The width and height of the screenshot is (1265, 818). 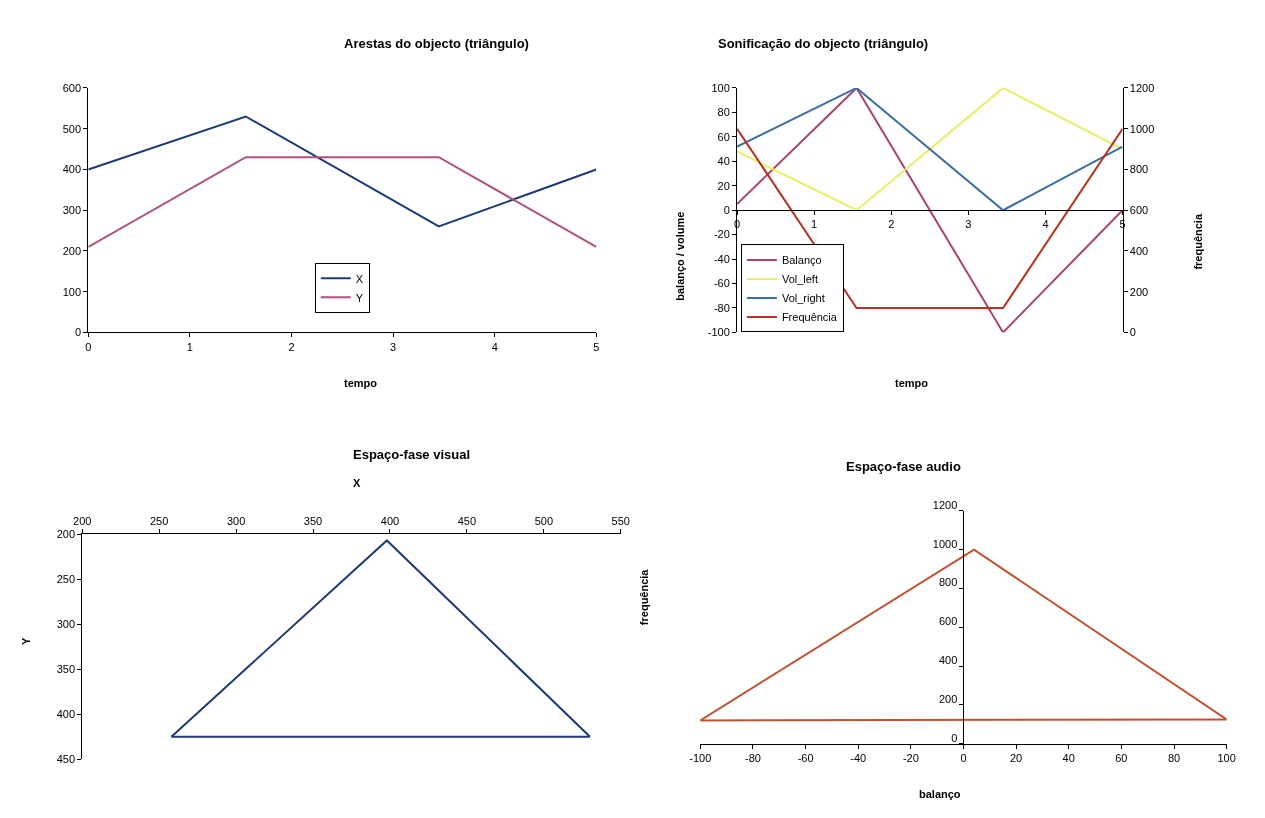 What do you see at coordinates (467, 520) in the screenshot?
I see `x-tick-label: 450` at bounding box center [467, 520].